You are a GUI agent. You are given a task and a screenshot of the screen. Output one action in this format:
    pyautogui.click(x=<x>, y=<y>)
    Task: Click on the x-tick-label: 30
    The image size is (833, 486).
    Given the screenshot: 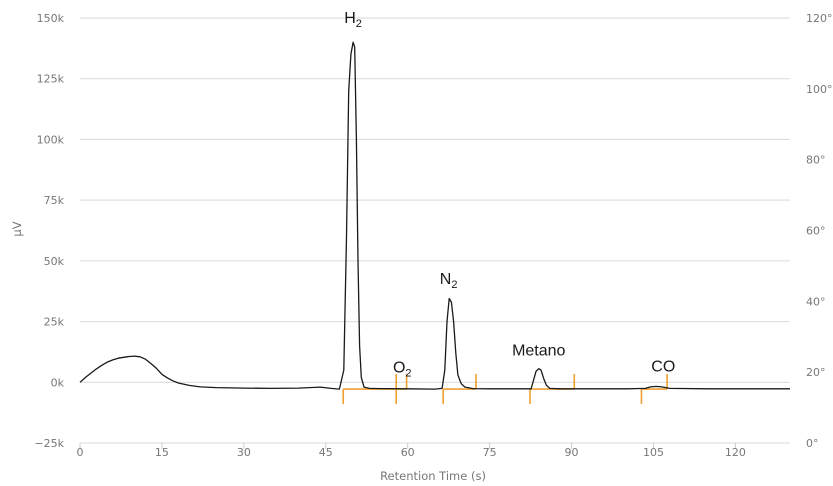 What is the action you would take?
    pyautogui.click(x=244, y=452)
    